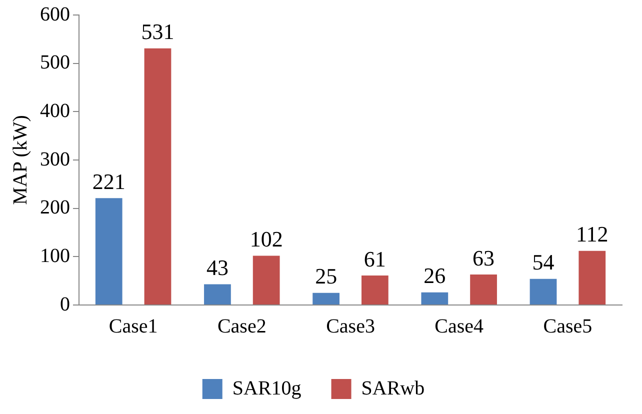 This screenshot has width=642, height=414. I want to click on legend-label: SARwb, so click(393, 388).